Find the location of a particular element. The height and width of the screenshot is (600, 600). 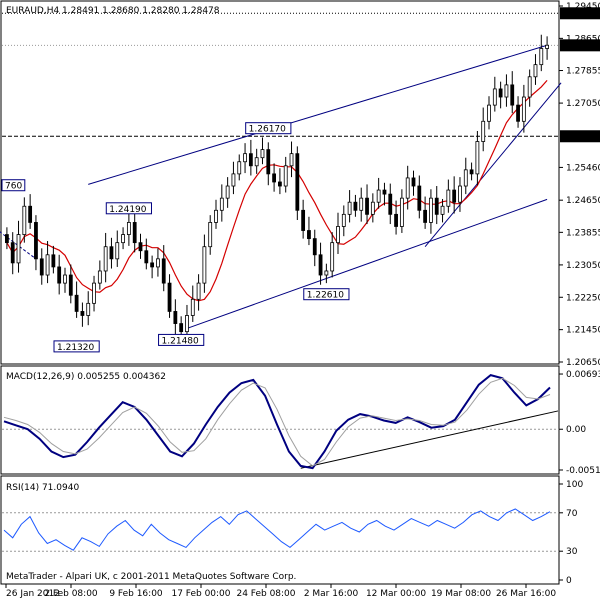

level-label-box is located at coordinates (580, 13).